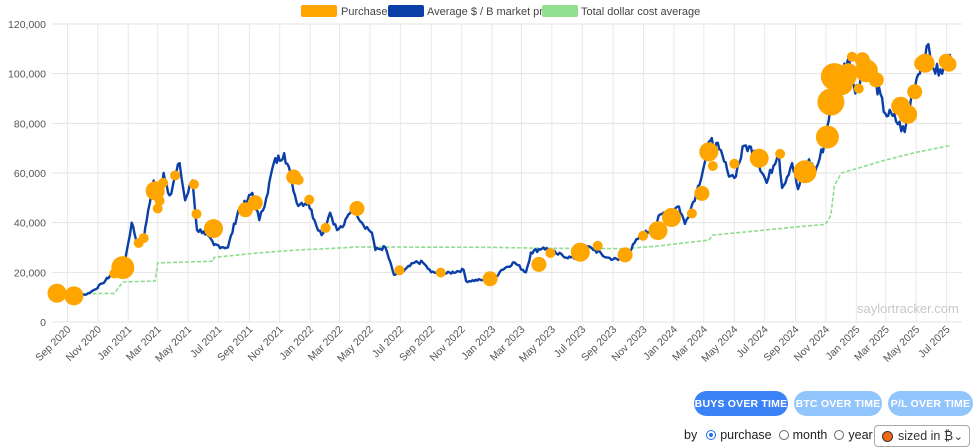  What do you see at coordinates (691, 435) in the screenshot?
I see `by-label: by` at bounding box center [691, 435].